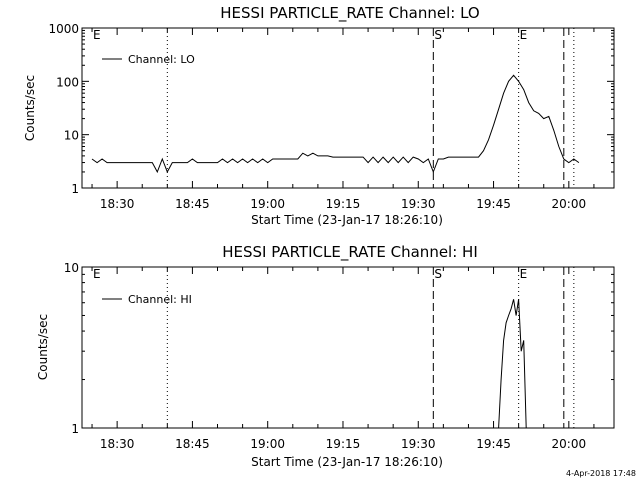 This screenshot has height=480, width=640. I want to click on series-line, so click(512, 364).